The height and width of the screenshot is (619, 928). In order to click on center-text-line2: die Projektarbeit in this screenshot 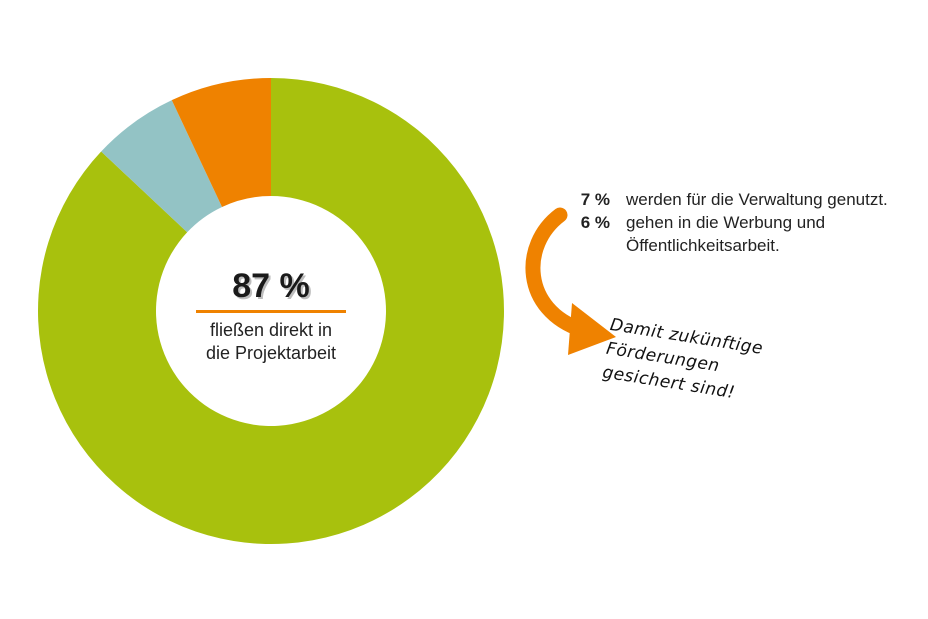, I will do `click(271, 353)`.